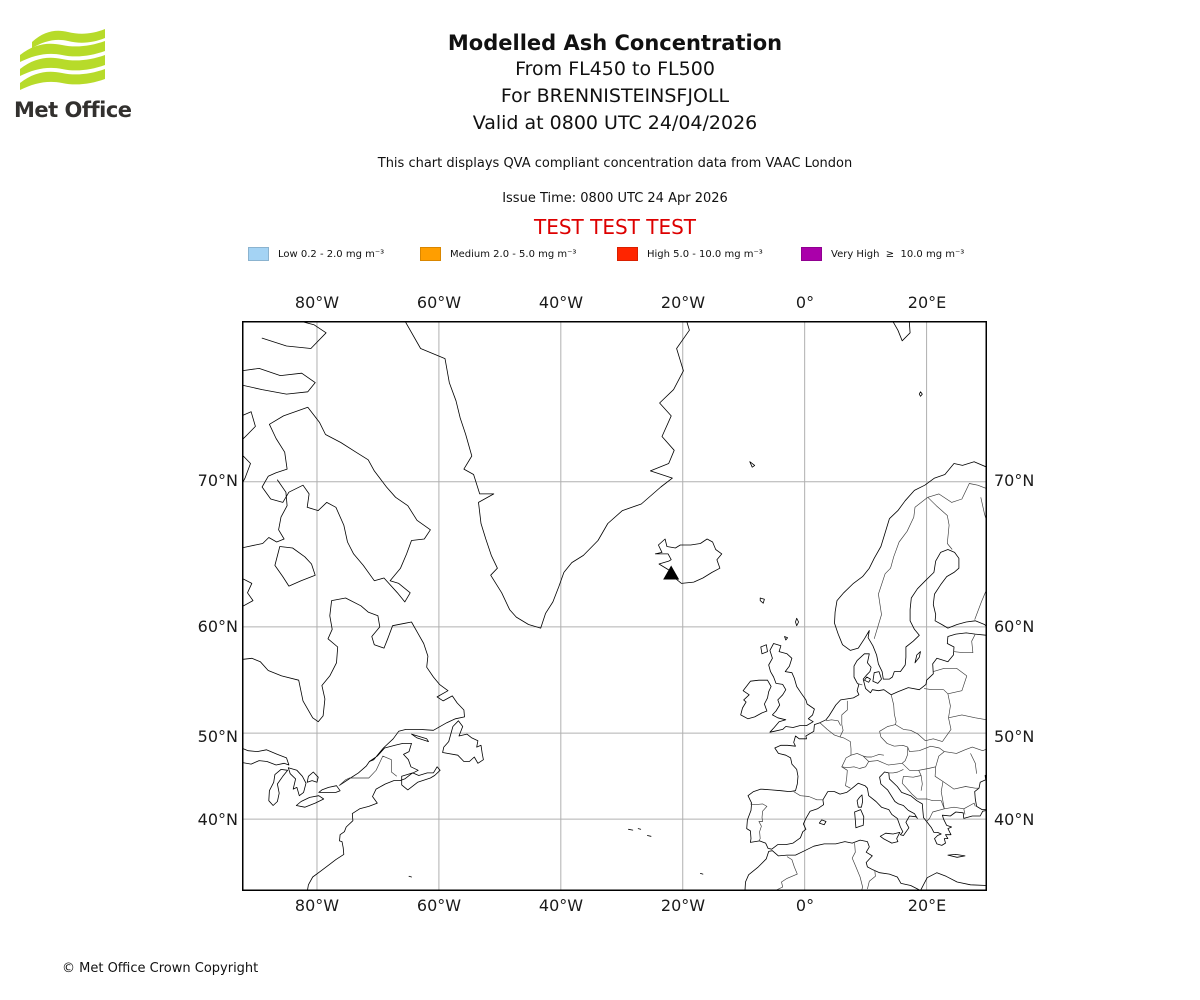 The image size is (1200, 1000). I want to click on x-axis-label-top-20w: 20°W, so click(683, 302).